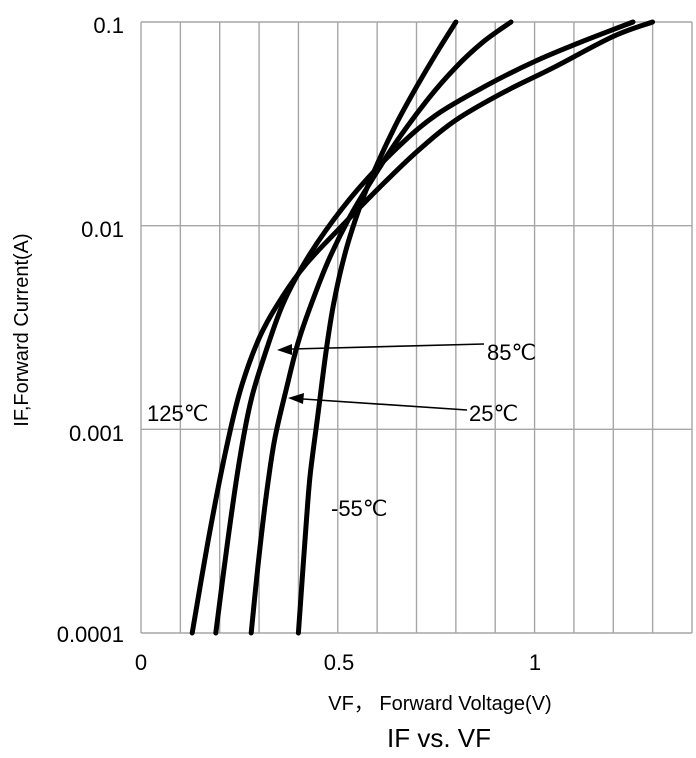  I want to click on y-tick-label: 0.1, so click(108, 25).